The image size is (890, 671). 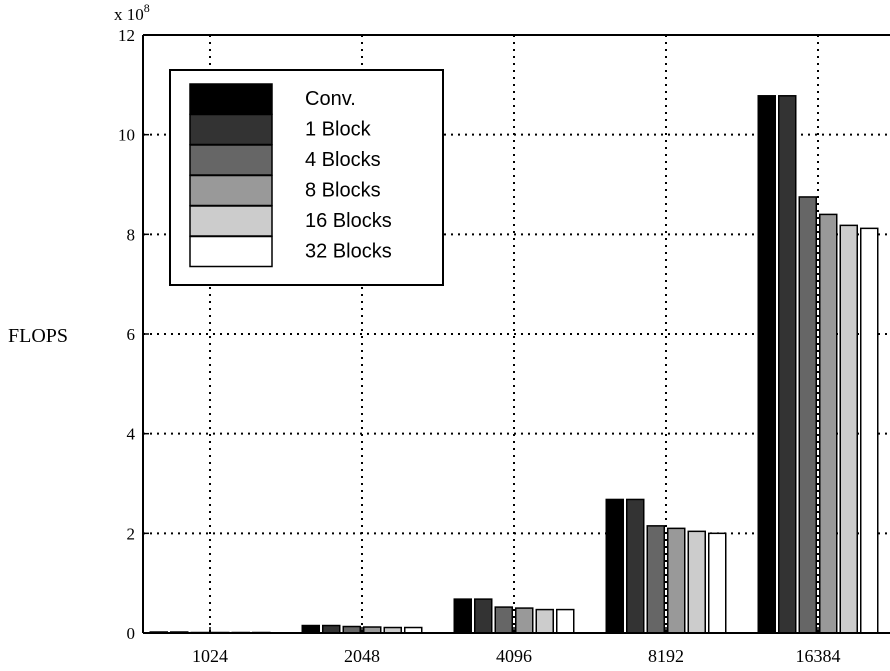 What do you see at coordinates (348, 252) in the screenshot?
I see `legend-label: 32 Blocks` at bounding box center [348, 252].